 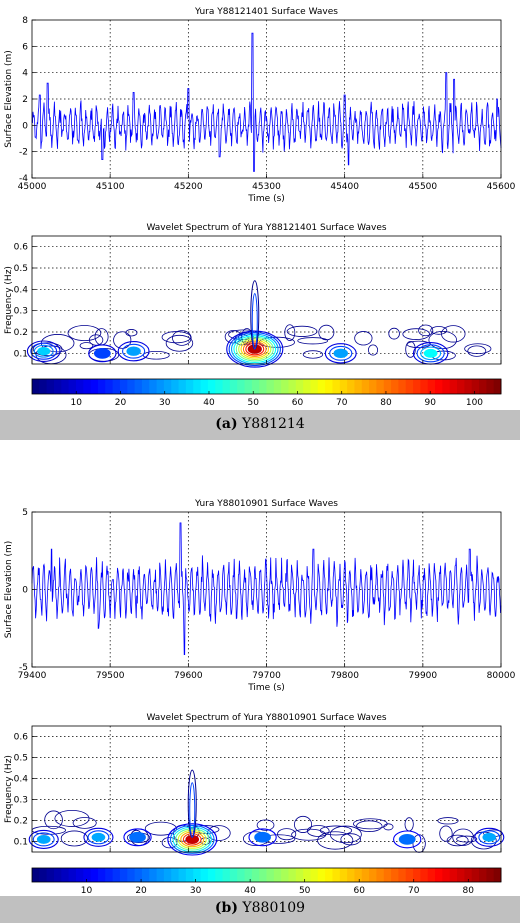 What do you see at coordinates (23, 668) in the screenshot?
I see `wave-y-tick-label: -5` at bounding box center [23, 668].